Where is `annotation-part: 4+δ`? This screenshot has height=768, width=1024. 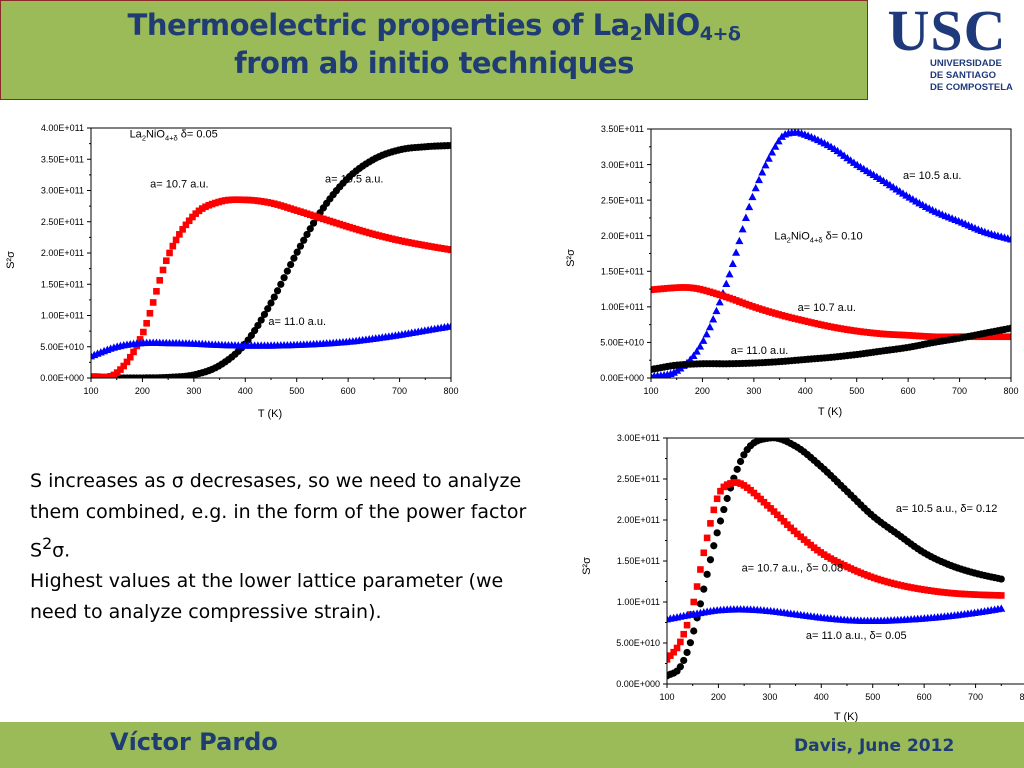 annotation-part: 4+δ is located at coordinates (816, 239).